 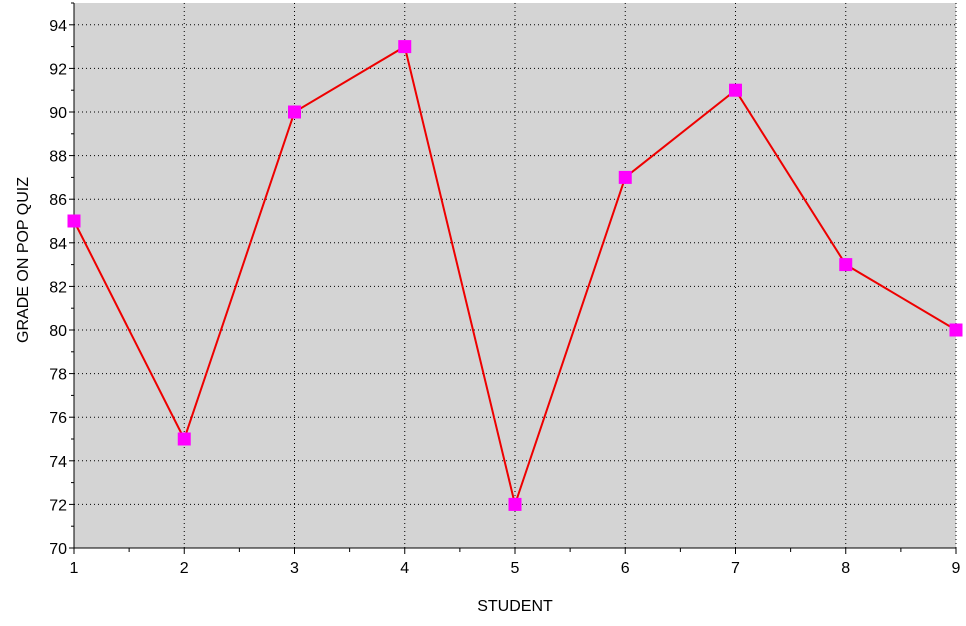 I want to click on y-tick-label: 84, so click(x=58, y=244).